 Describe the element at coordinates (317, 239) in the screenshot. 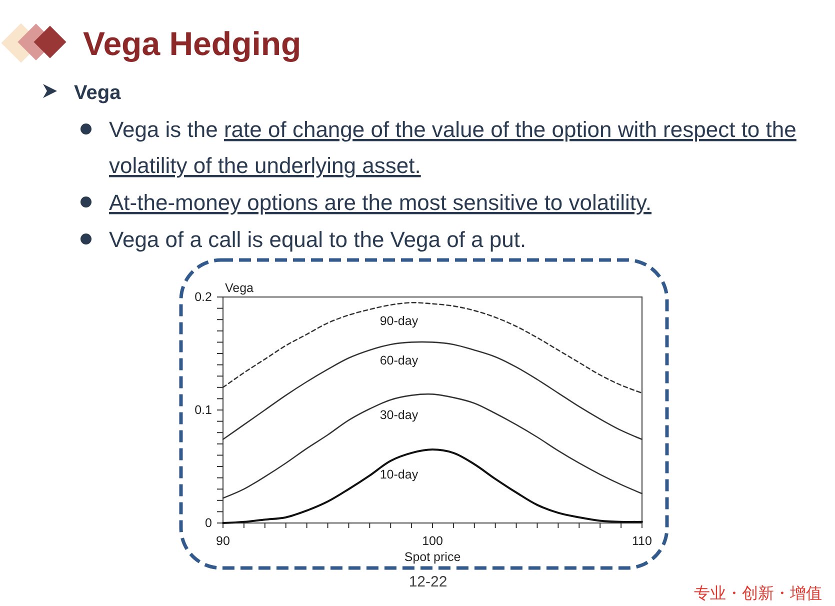

I see `text: Vega of a call is equal to the Vega of a put.` at that location.